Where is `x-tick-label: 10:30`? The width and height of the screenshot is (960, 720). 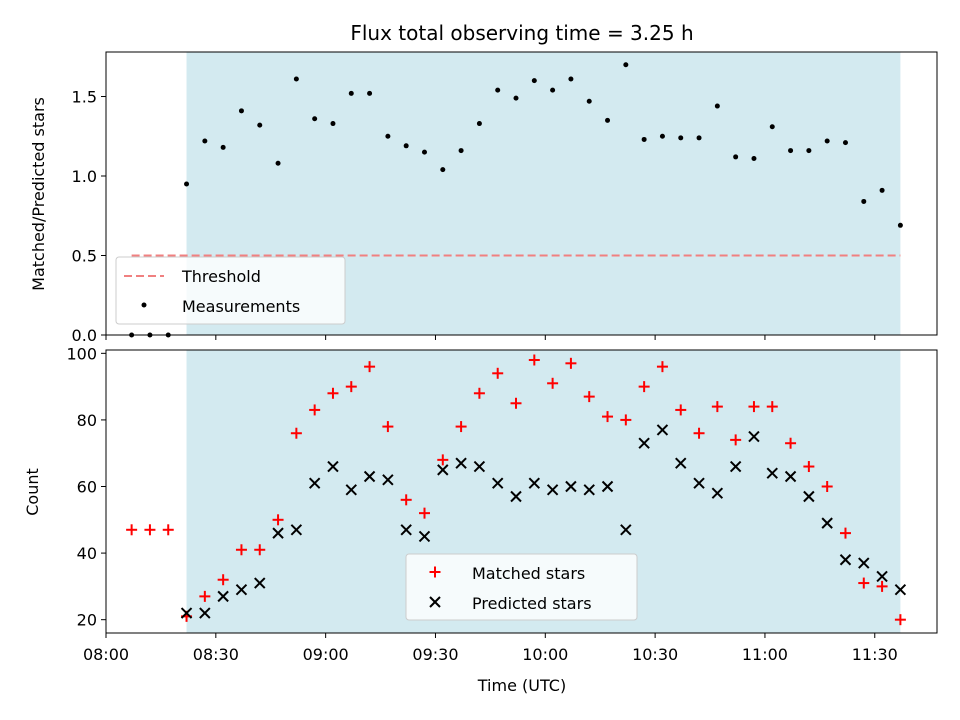
x-tick-label: 10:30 is located at coordinates (655, 654).